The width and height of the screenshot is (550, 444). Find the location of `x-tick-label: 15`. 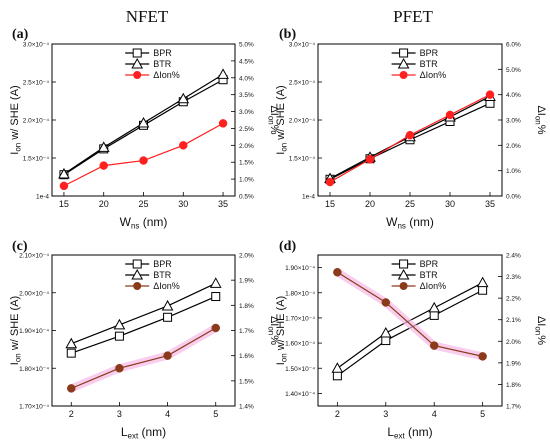

x-tick-label: 15 is located at coordinates (330, 204).